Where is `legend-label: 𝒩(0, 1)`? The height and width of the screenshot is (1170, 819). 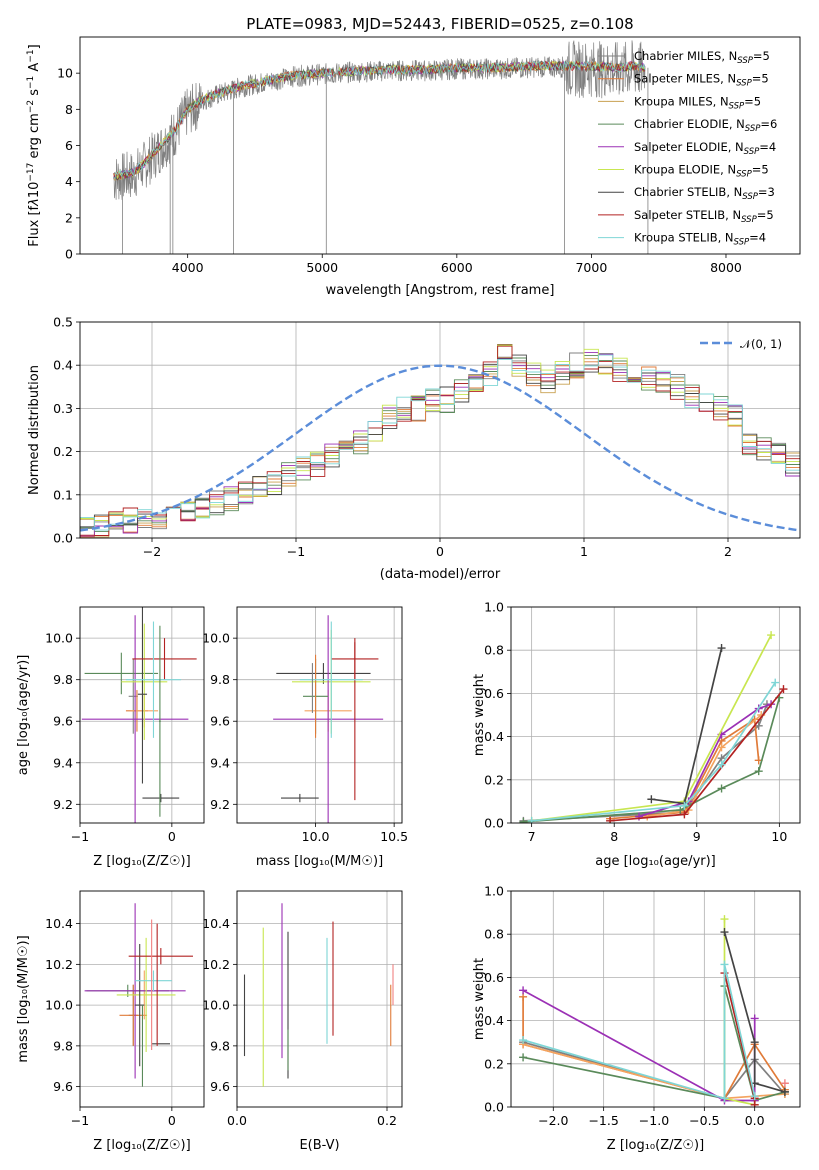
legend-label: 𝒩(0, 1) is located at coordinates (761, 344).